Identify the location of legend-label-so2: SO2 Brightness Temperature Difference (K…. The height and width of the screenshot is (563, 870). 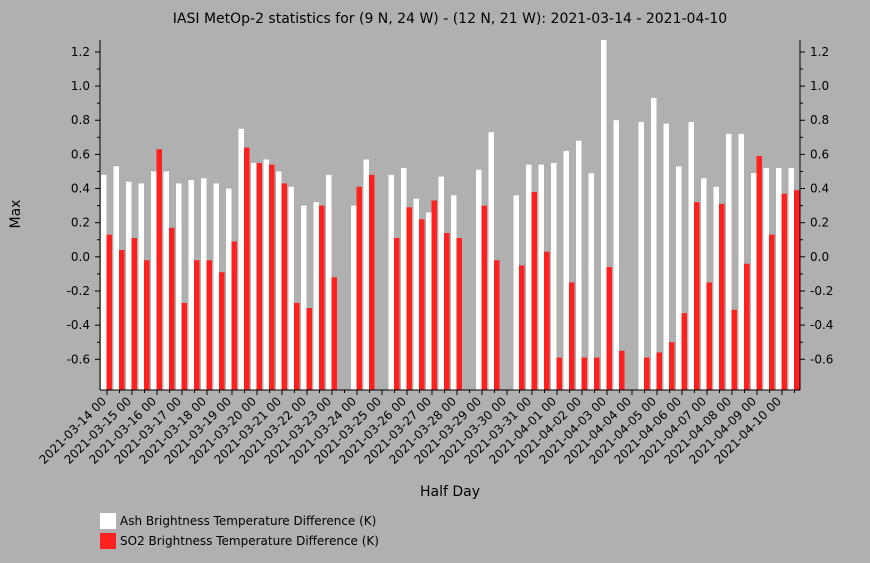
(249, 541).